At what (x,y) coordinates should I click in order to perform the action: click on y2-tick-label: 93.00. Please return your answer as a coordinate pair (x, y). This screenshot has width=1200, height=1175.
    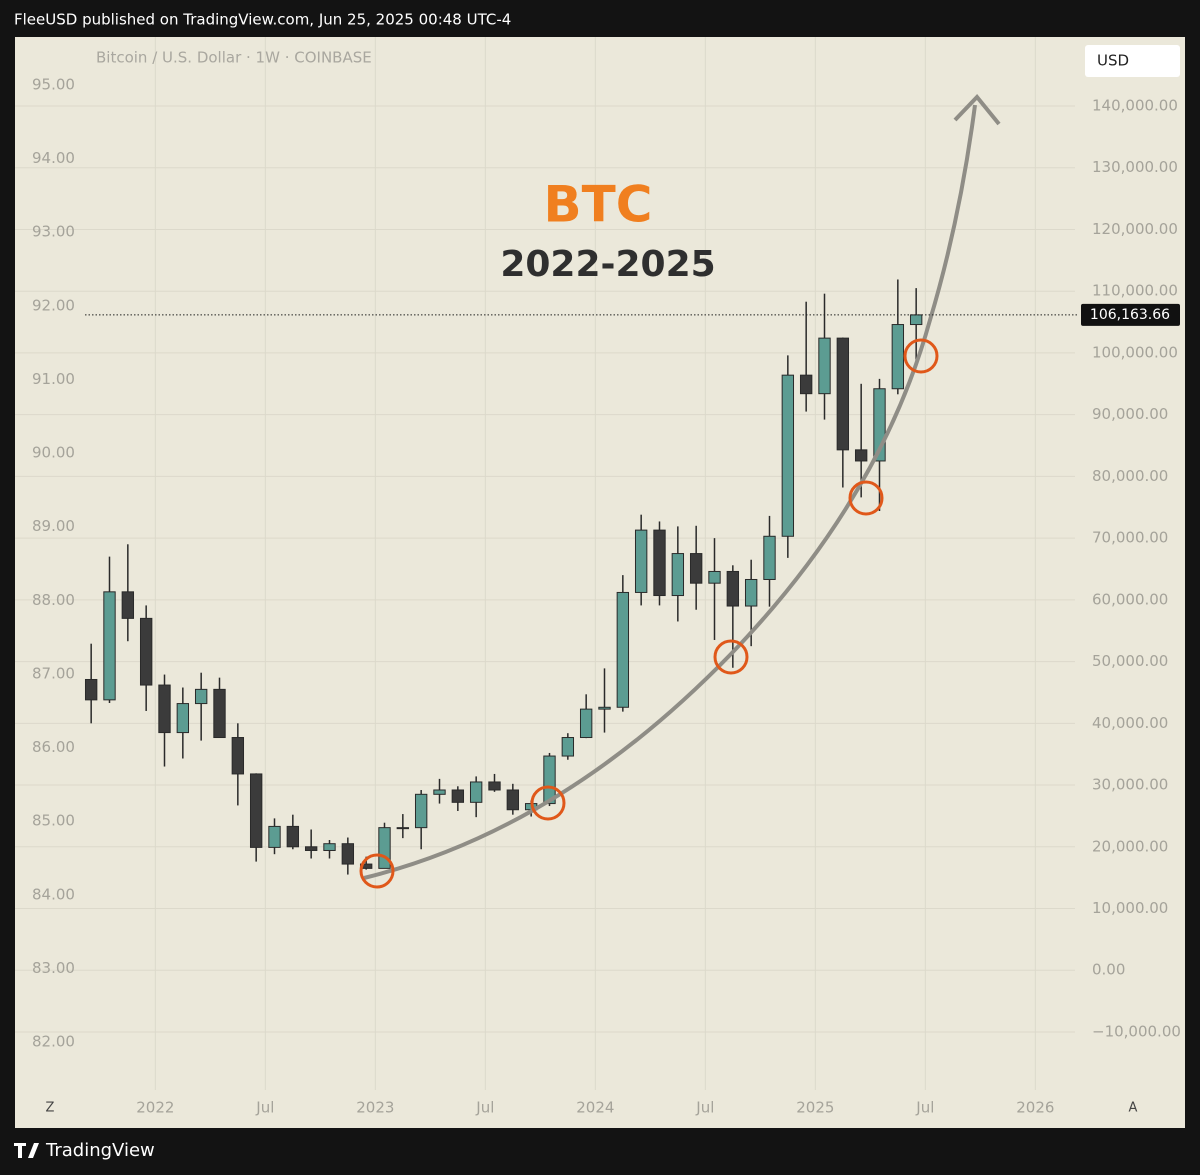
    Looking at the image, I should click on (53, 232).